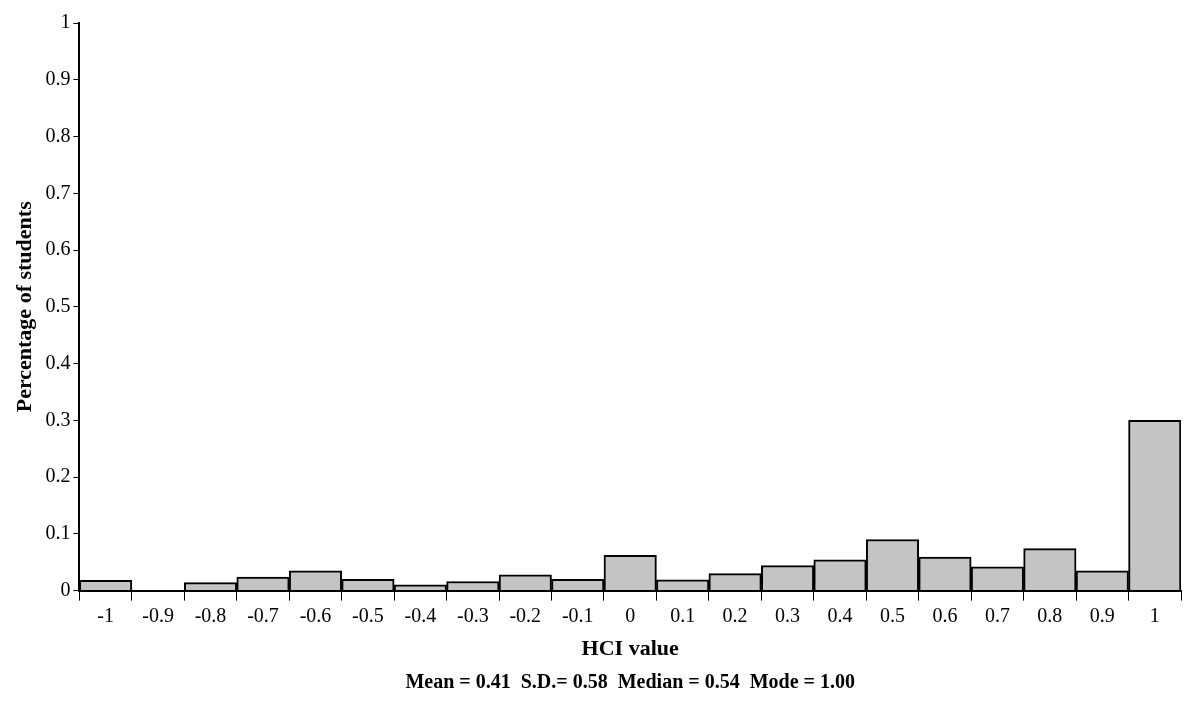  What do you see at coordinates (630, 648) in the screenshot?
I see `x-axis-title: HCI value` at bounding box center [630, 648].